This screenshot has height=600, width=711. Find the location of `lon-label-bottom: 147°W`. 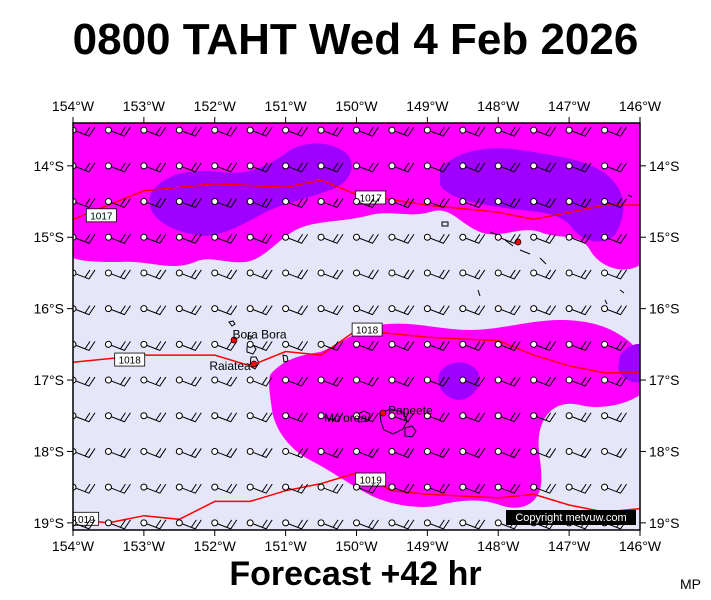

lon-label-bottom: 147°W is located at coordinates (569, 546).